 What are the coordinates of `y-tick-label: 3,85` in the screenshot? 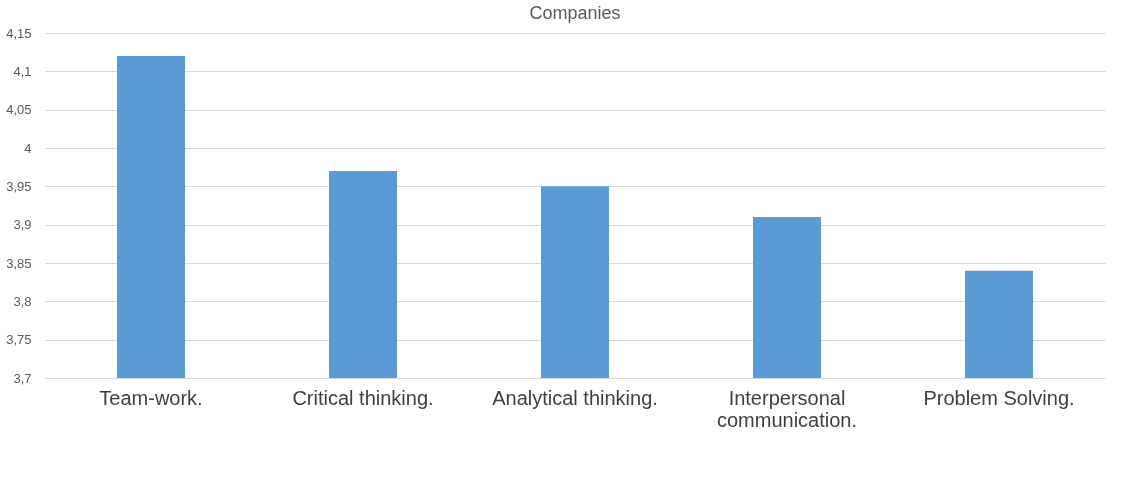 It's located at (19, 263).